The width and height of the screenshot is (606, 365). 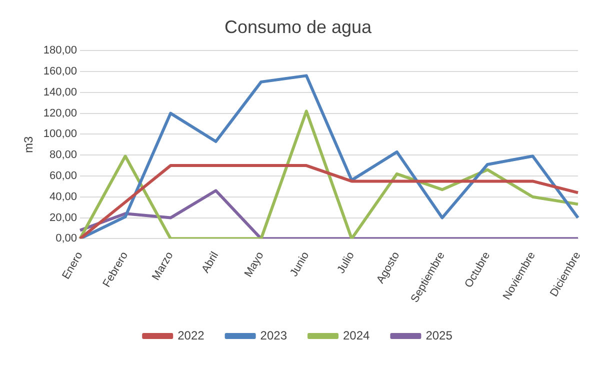 I want to click on legend-label: 2025, so click(x=439, y=335).